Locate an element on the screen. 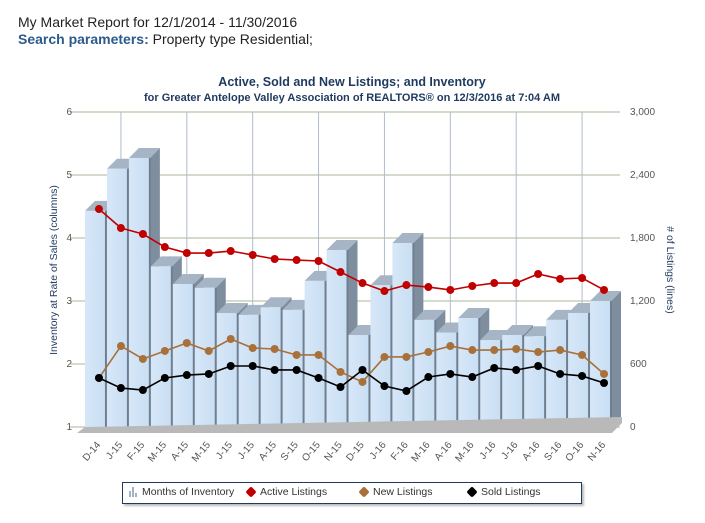 The height and width of the screenshot is (523, 705). series-sold-listings is located at coordinates (351, 378).